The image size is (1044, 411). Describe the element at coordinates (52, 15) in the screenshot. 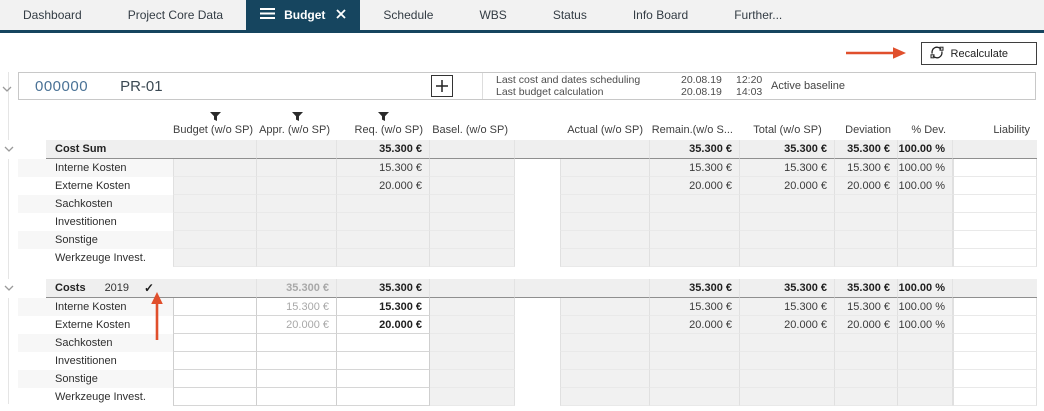

I see `tab-dashboard: Dashboard` at that location.